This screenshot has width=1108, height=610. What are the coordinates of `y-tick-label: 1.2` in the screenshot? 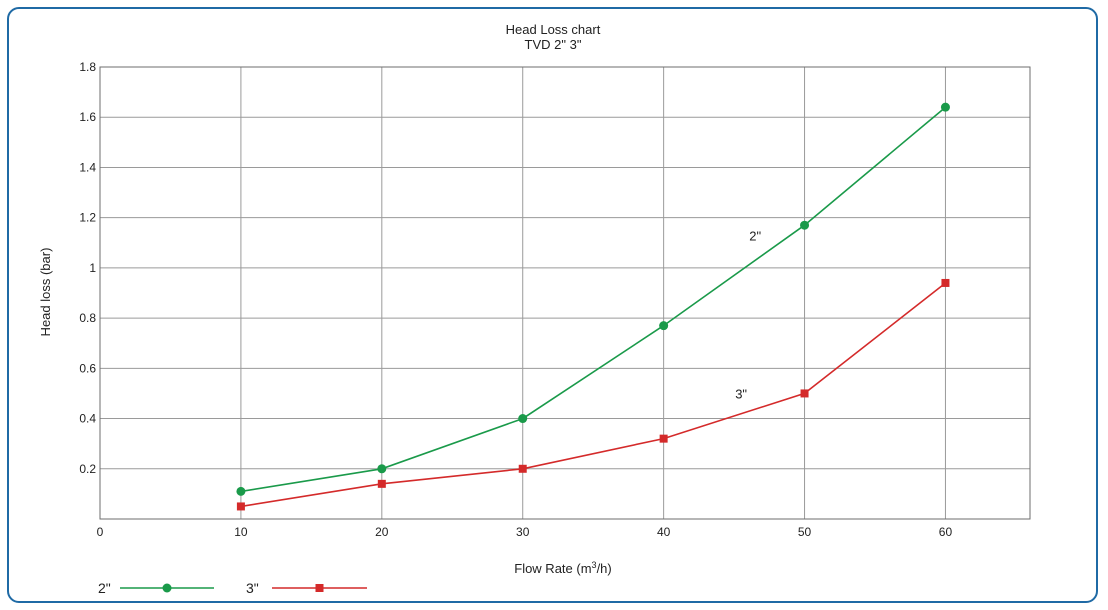 It's located at (87, 218).